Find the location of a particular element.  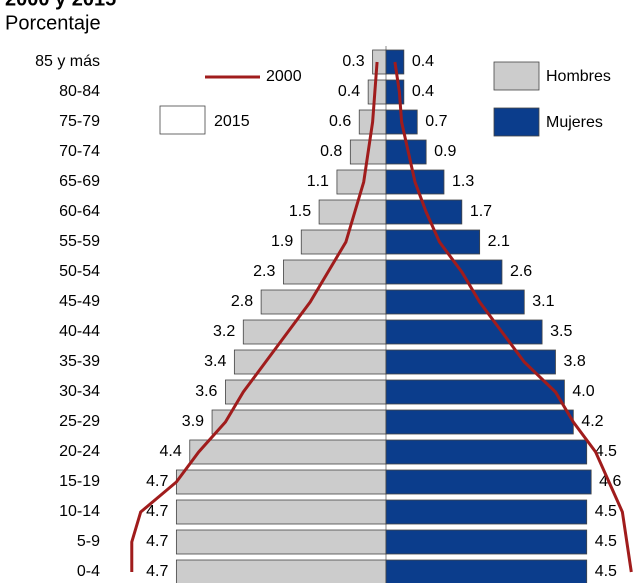

value-label: 2.6 is located at coordinates (521, 271).